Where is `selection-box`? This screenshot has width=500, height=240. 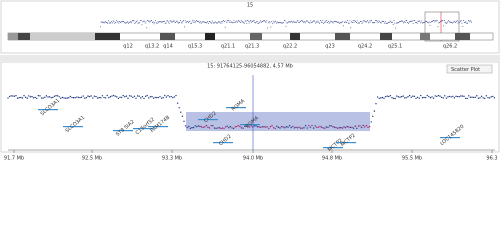
selection-box is located at coordinates (442, 26).